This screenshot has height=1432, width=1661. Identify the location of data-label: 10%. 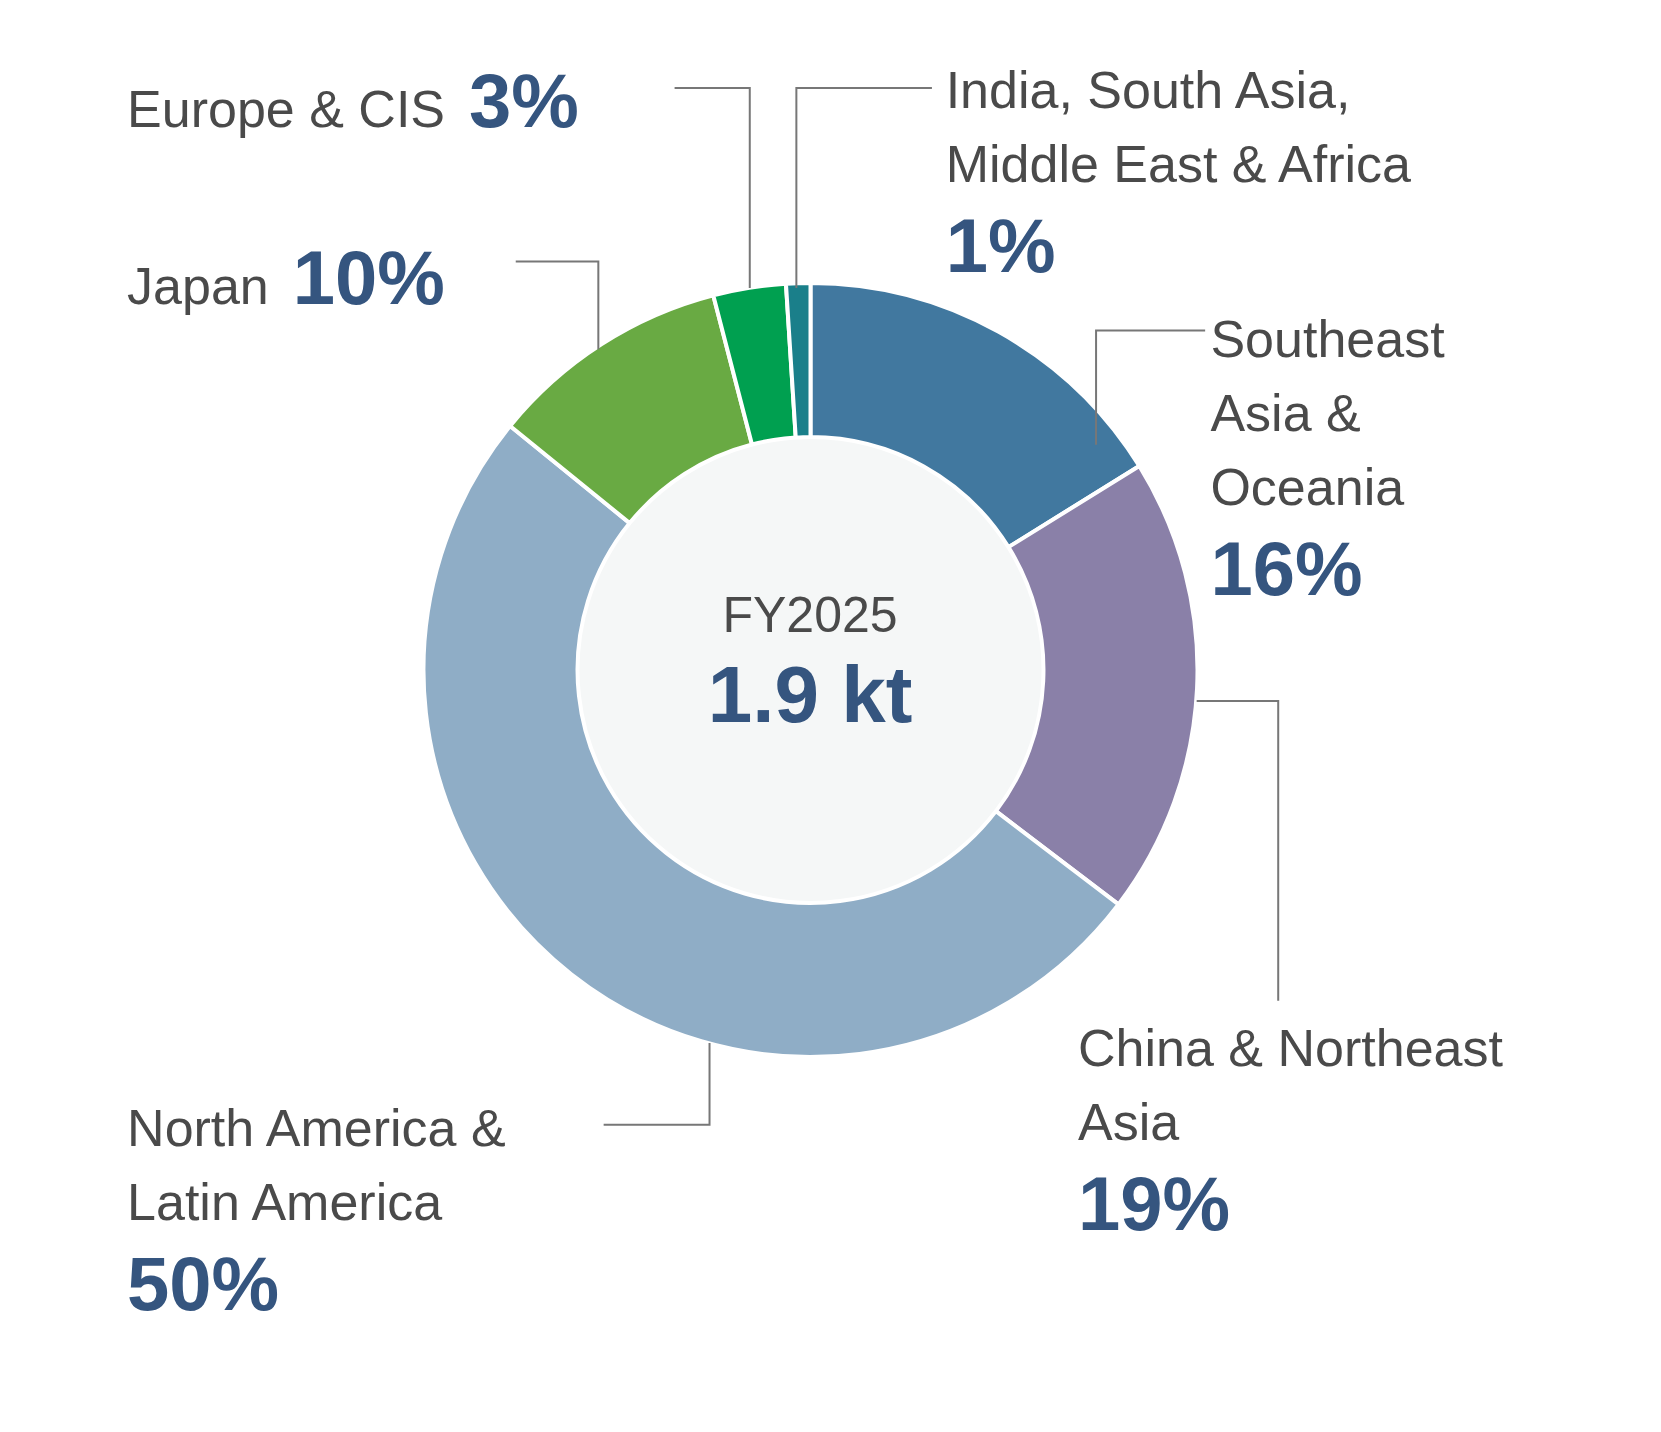
(368, 277).